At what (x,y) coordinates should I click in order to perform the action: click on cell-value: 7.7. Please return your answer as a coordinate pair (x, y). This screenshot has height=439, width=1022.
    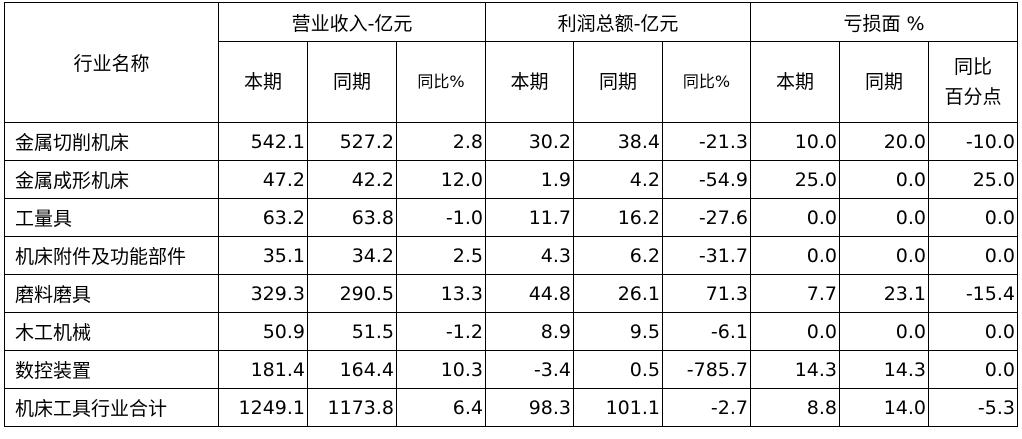
    Looking at the image, I should click on (795, 293).